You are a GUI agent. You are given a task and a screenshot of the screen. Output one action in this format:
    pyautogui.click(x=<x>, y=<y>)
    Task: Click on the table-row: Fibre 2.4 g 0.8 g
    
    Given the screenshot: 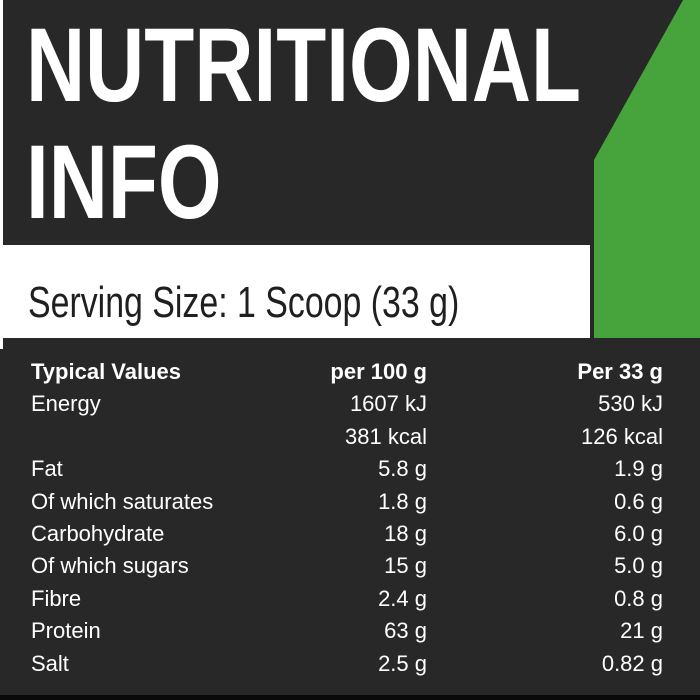 What is the action you would take?
    pyautogui.click(x=350, y=599)
    